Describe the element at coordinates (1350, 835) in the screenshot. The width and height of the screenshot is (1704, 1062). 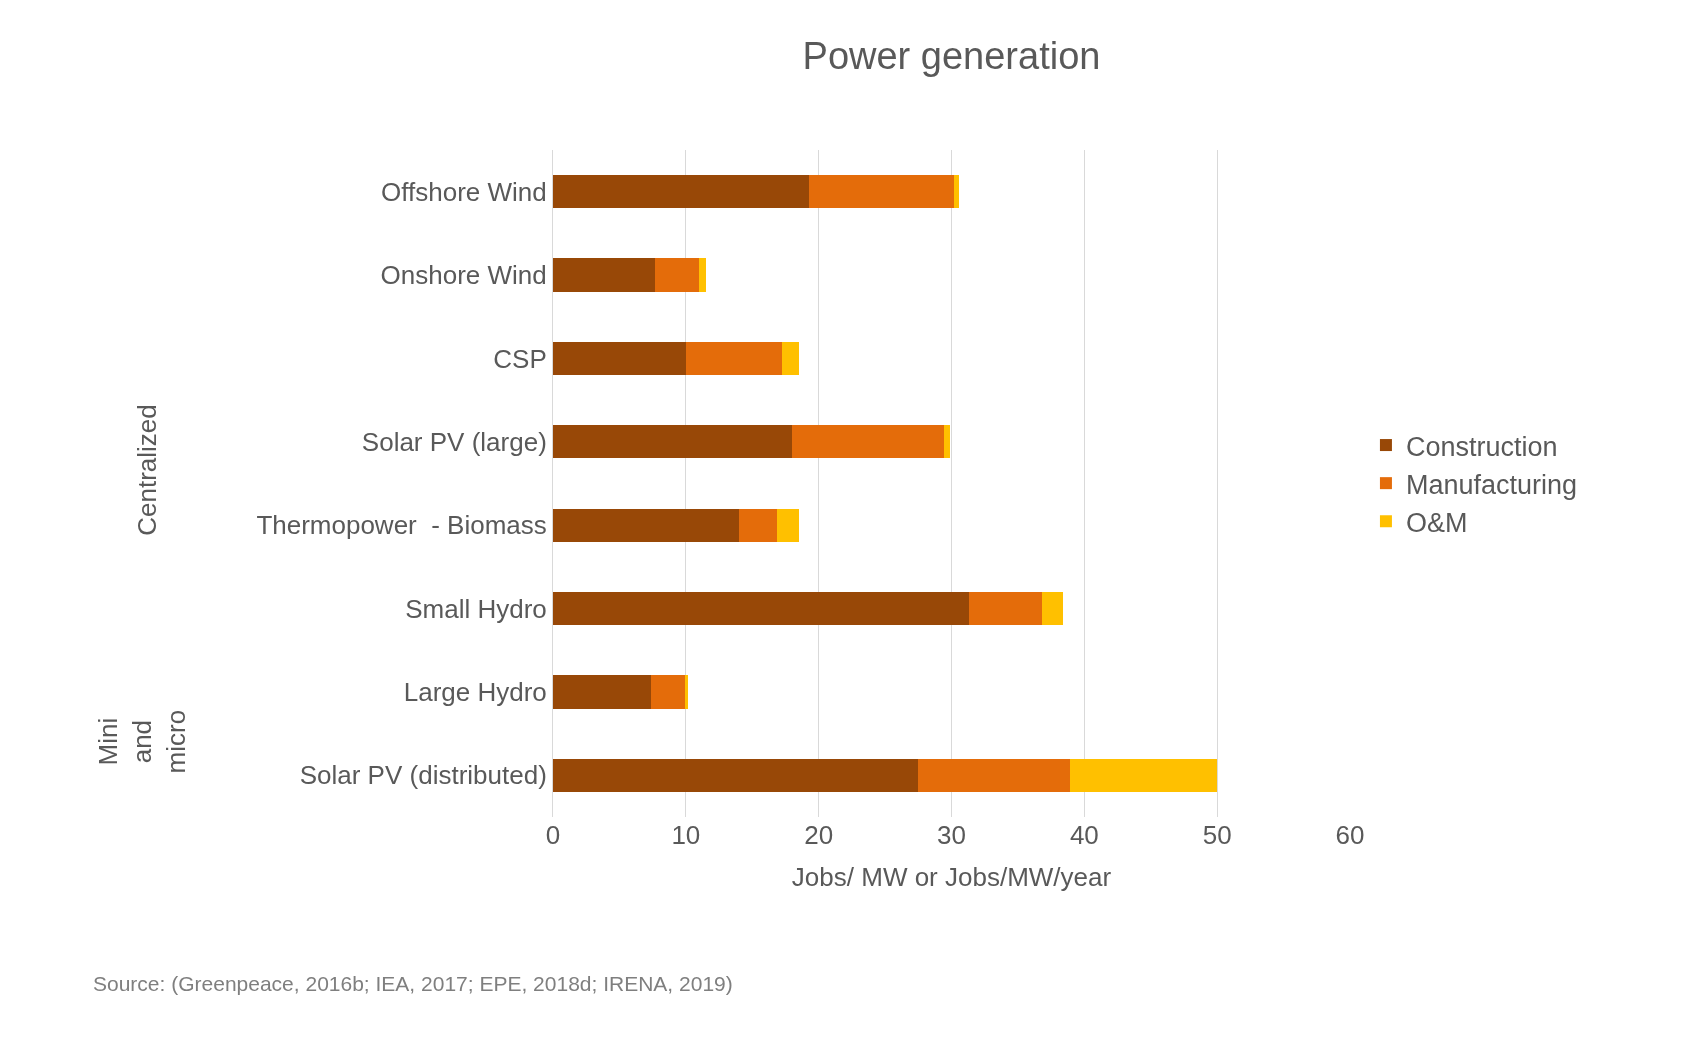
I see `x-tick-label: 60` at that location.